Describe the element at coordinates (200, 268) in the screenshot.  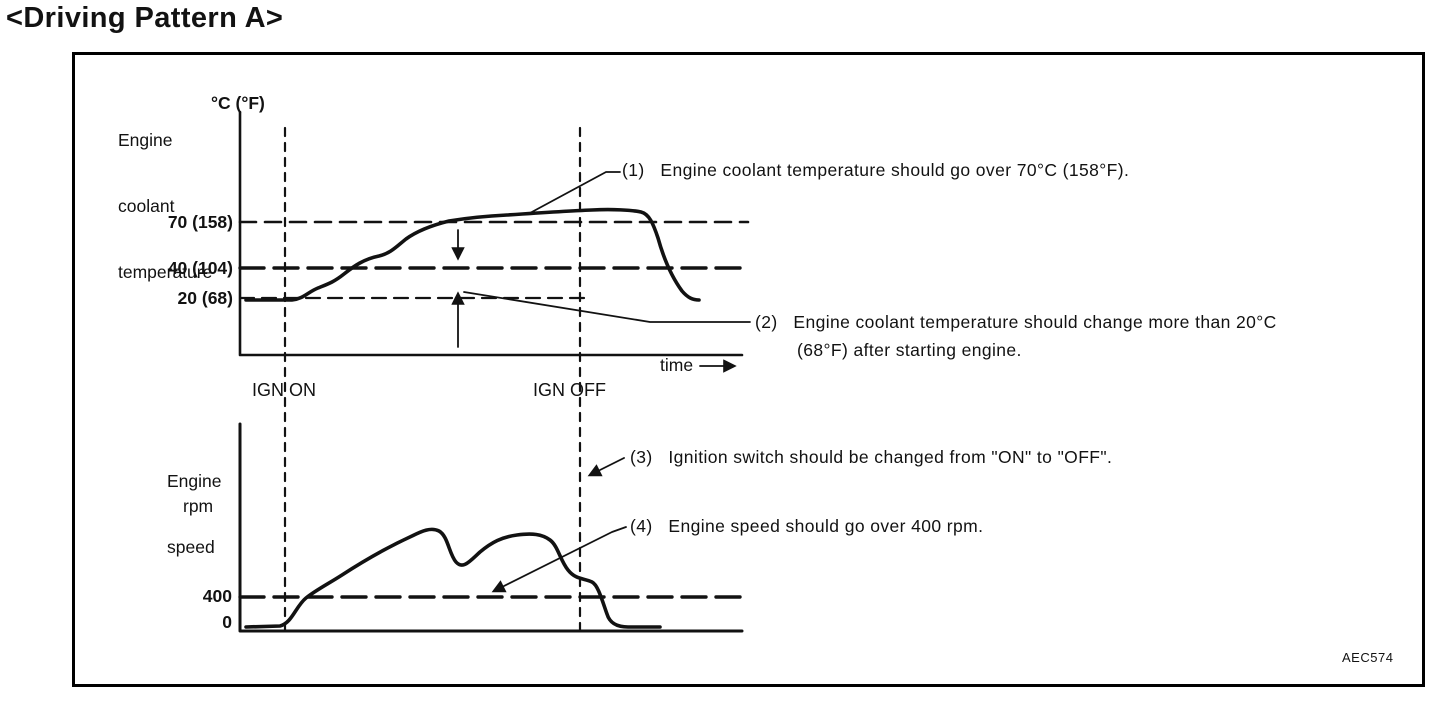
I see `ytick-40: 40 (104)` at that location.